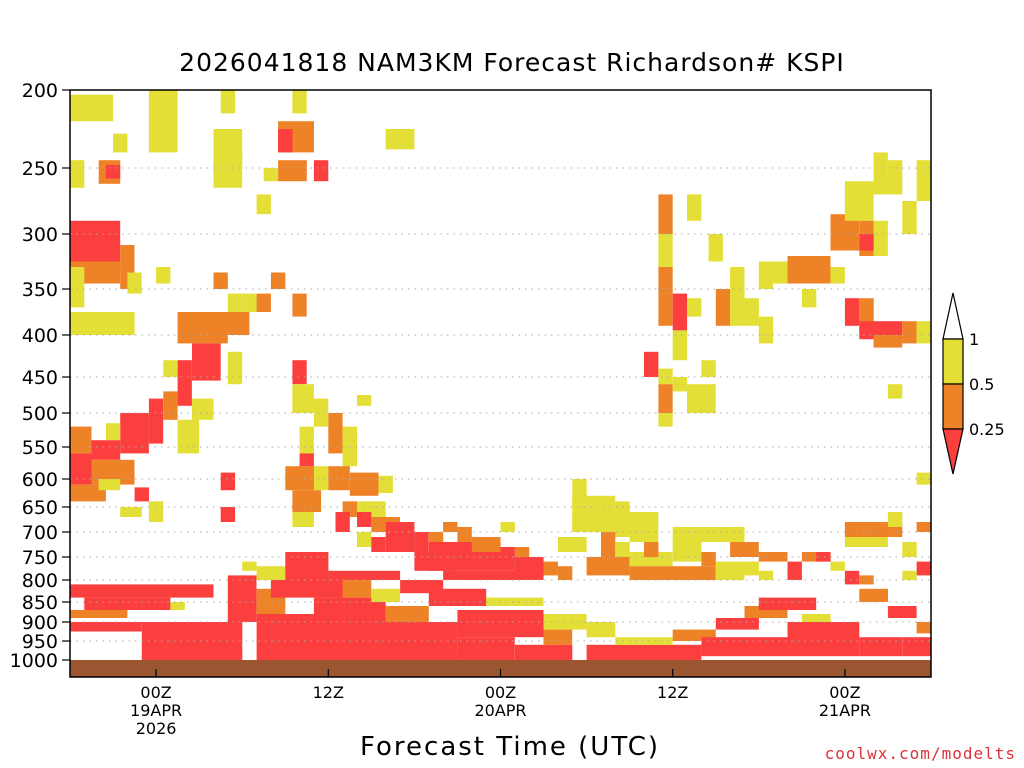  I want to click on x-tick-label: 20APR, so click(500, 710).